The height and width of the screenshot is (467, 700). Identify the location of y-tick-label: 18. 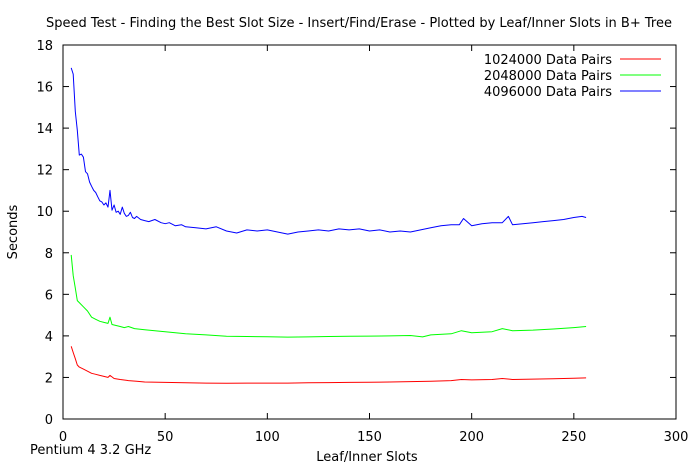
(44, 46).